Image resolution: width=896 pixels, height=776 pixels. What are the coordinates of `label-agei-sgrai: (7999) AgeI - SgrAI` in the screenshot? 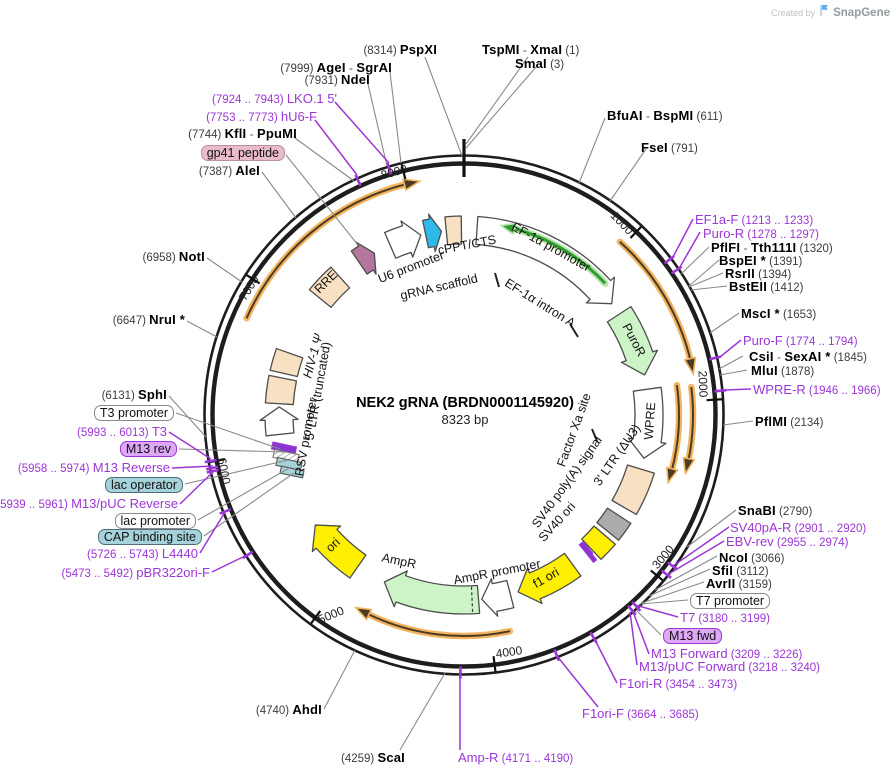 It's located at (336, 67).